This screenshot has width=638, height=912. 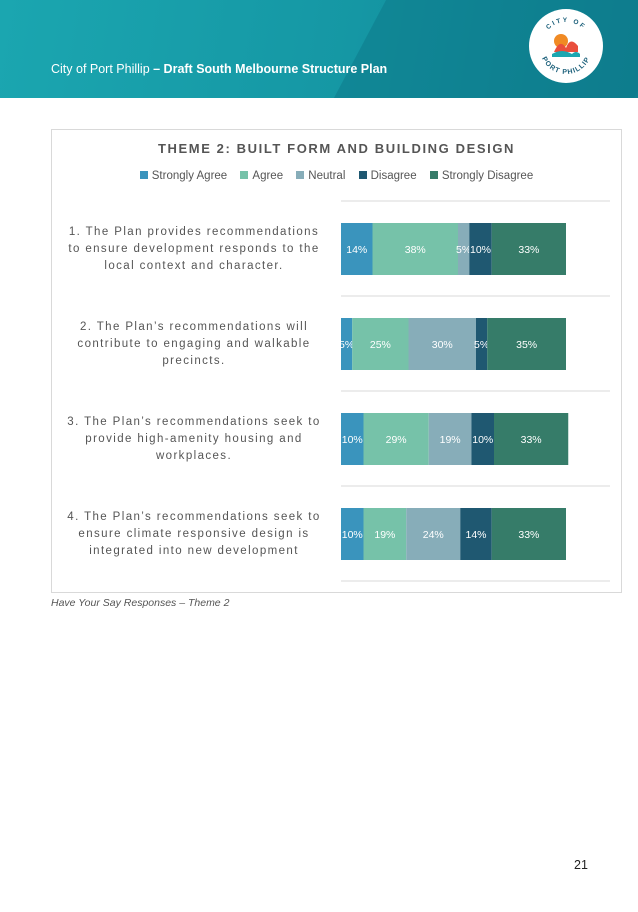 I want to click on data-label: 29%, so click(x=396, y=440).